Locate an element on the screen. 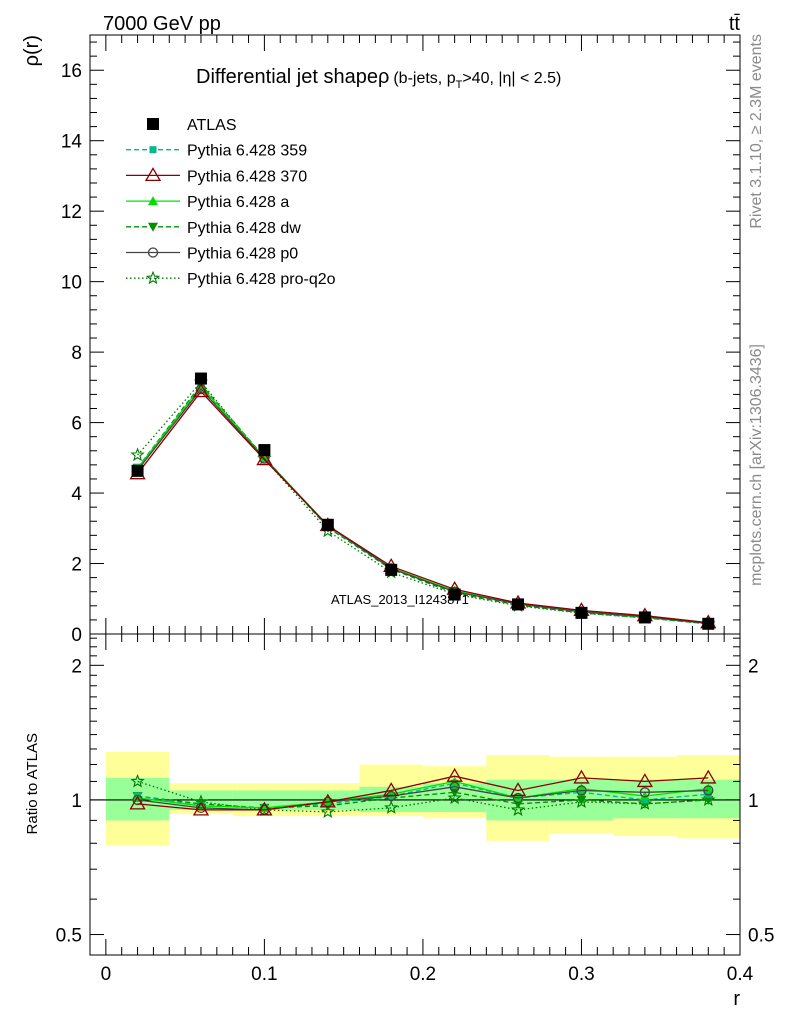  y-tick-label: 12 is located at coordinates (71, 212).